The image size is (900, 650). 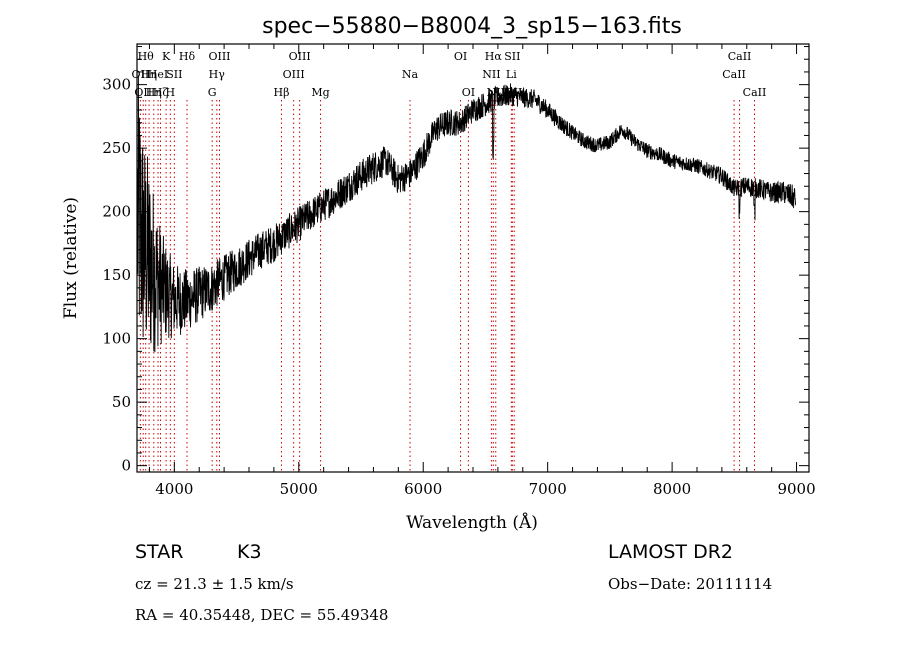 What do you see at coordinates (217, 74) in the screenshot?
I see `spectral-line-label: Hγ` at bounding box center [217, 74].